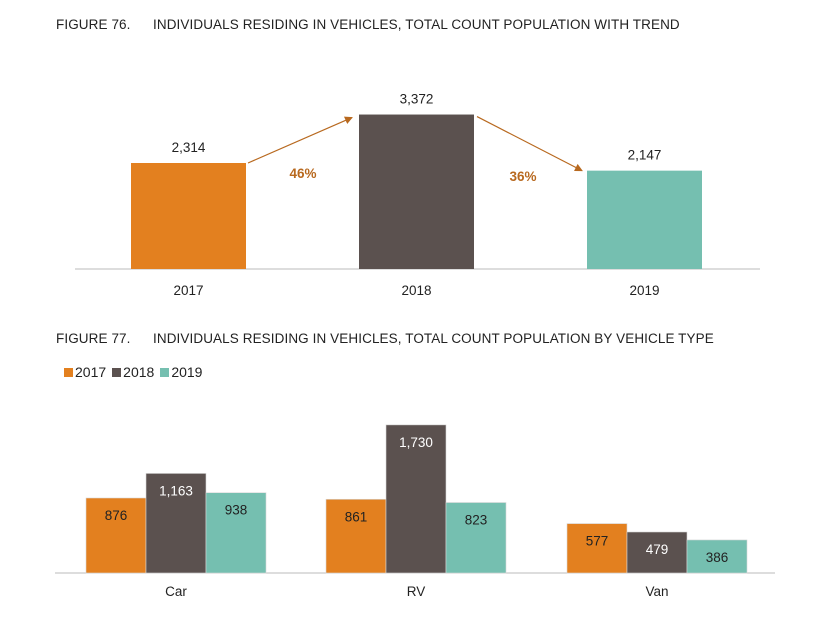 This screenshot has height=623, width=822. Describe the element at coordinates (522, 176) in the screenshot. I see `fig76-change-label: 36%` at that location.